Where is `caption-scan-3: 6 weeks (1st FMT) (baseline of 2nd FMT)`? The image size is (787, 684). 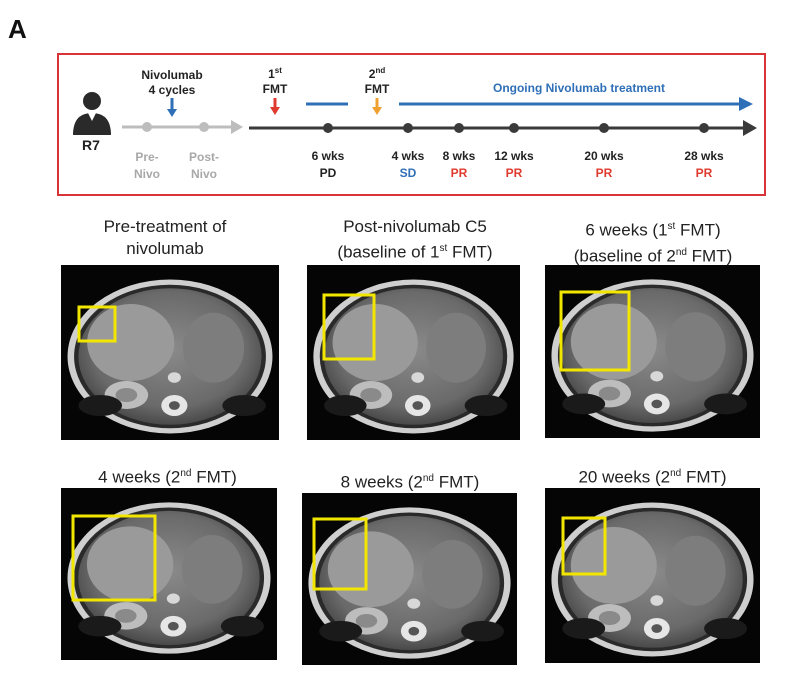 caption-scan-3: 6 weeks (1st FMT) (baseline of 2nd FMT) is located at coordinates (653, 243).